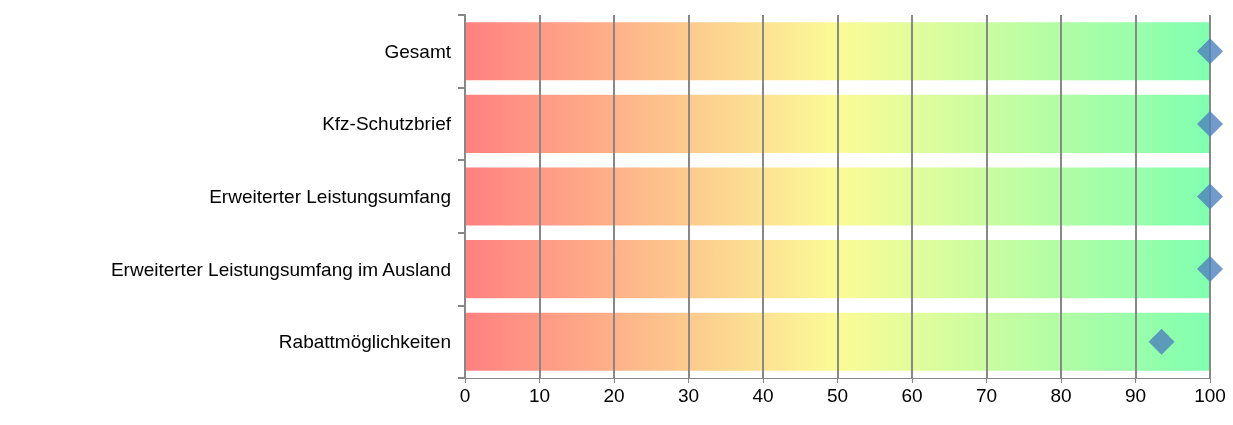 The image size is (1233, 425). Describe the element at coordinates (330, 196) in the screenshot. I see `y-tick-label: Erweiterter Leistungsumfang` at that location.